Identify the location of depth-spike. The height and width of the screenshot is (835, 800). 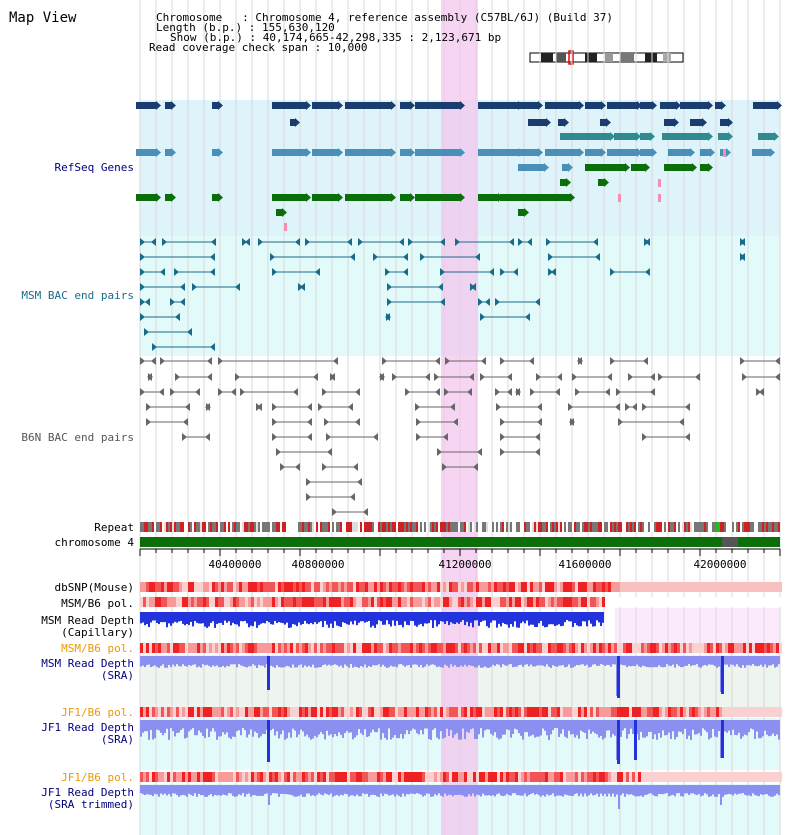
(635, 740).